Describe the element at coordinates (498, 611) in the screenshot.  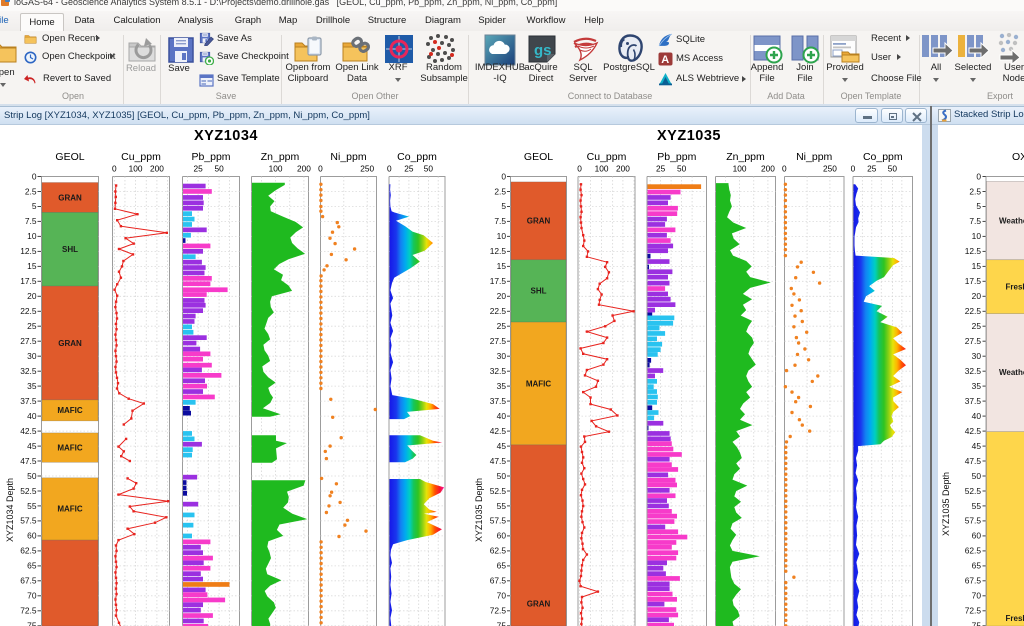
I see `svg-text: 72.5` at that location.